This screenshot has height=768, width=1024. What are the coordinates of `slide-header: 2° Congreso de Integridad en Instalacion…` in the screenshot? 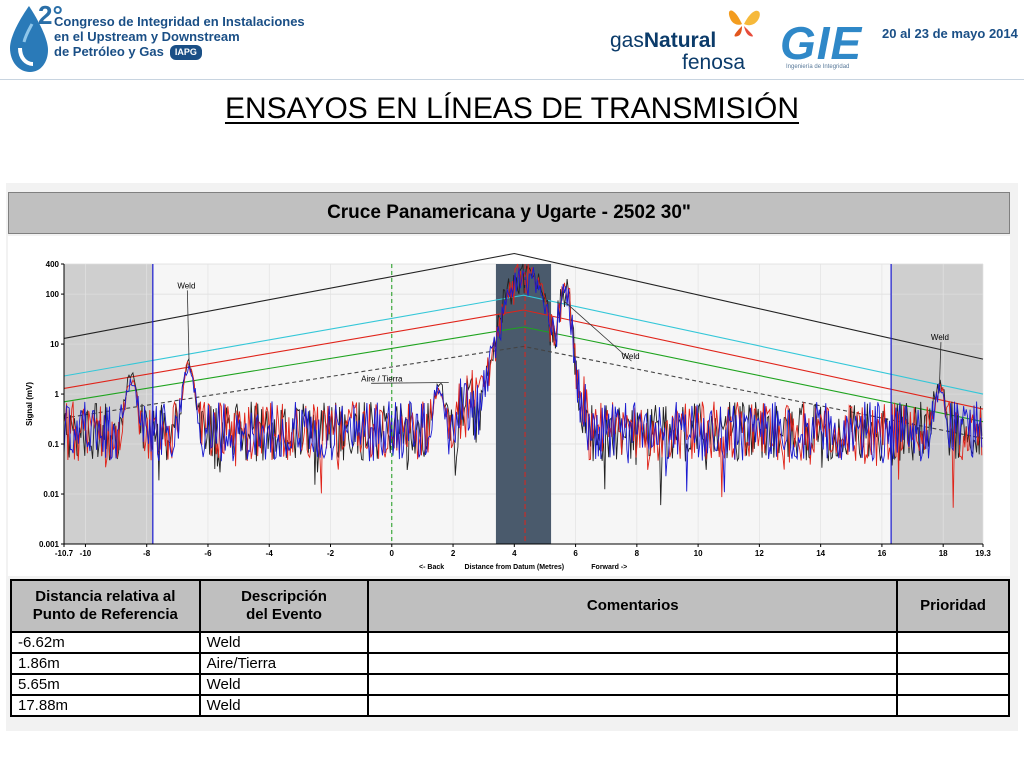 It's located at (512, 40).